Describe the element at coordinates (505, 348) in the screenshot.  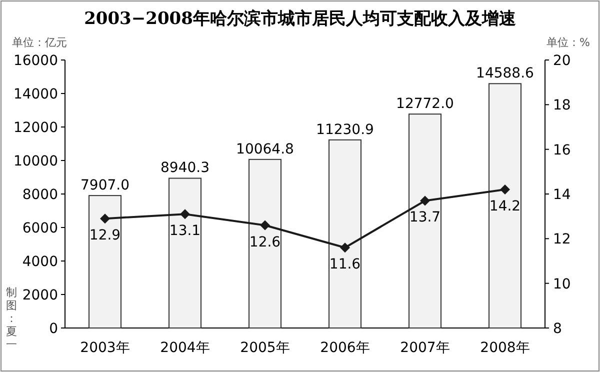
I see `x-tick-label: 2008年` at that location.